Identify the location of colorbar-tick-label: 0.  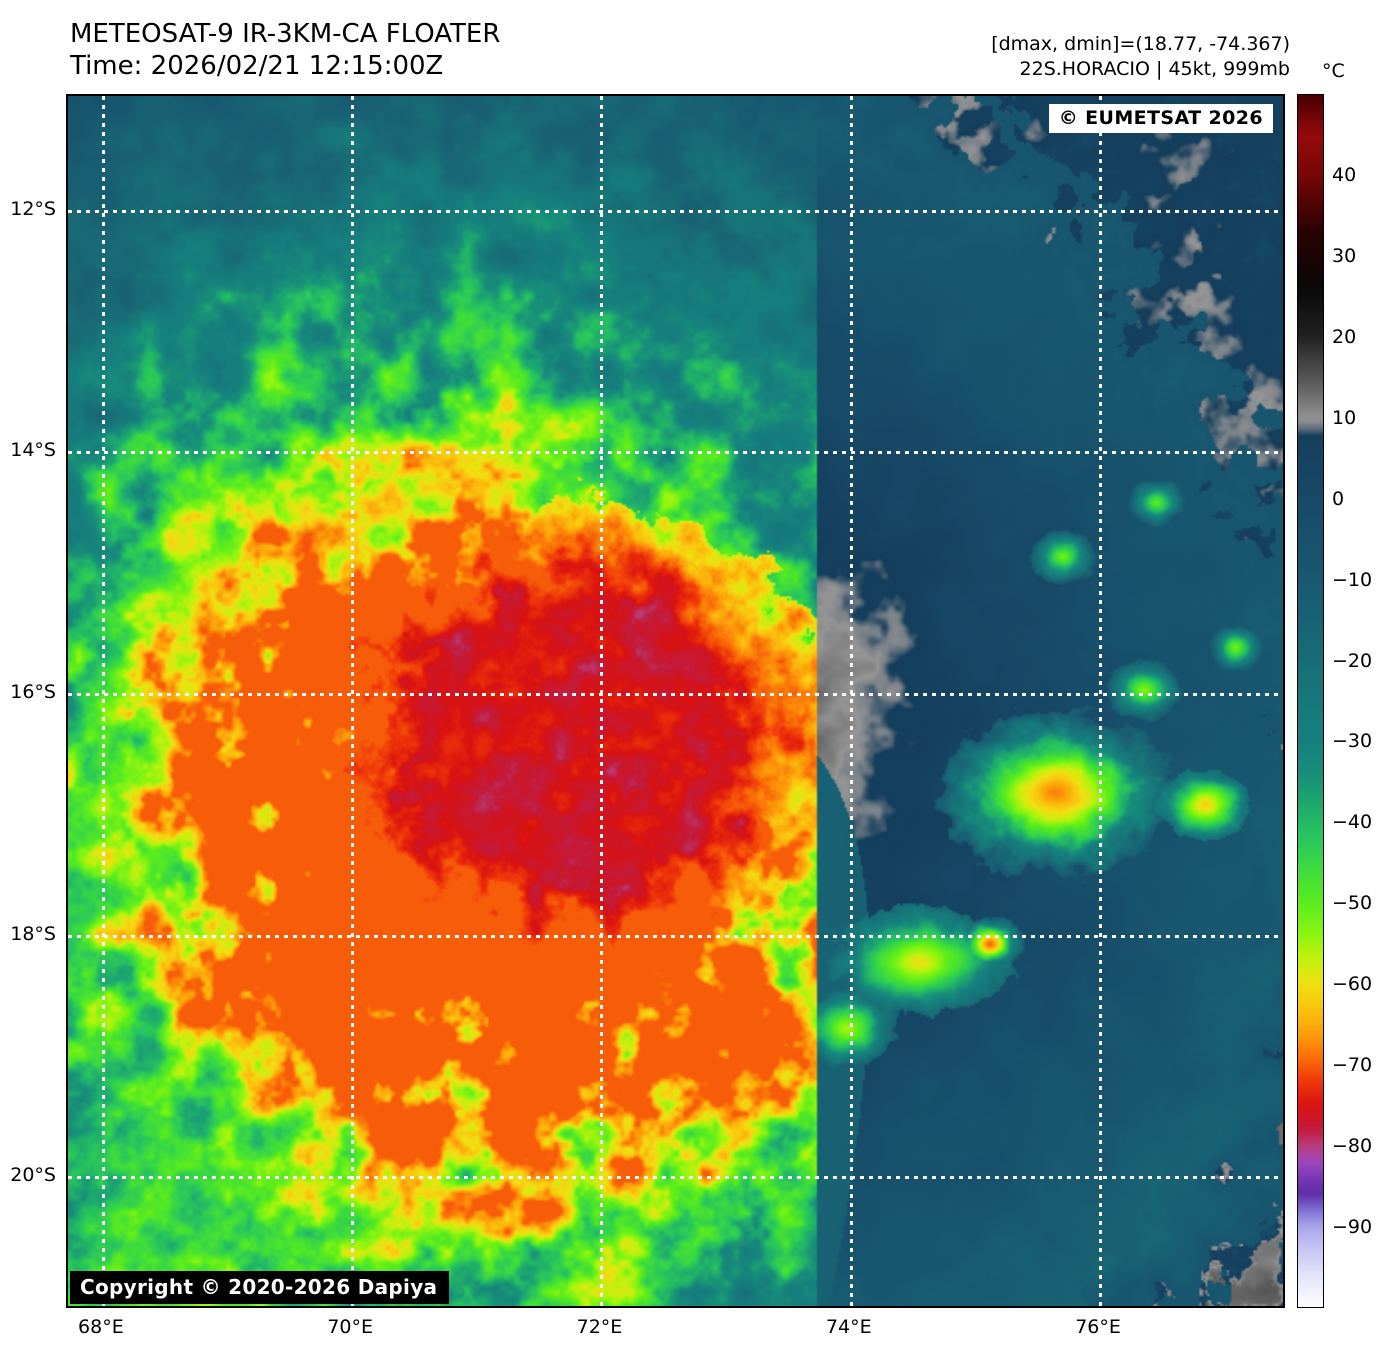
(1338, 498).